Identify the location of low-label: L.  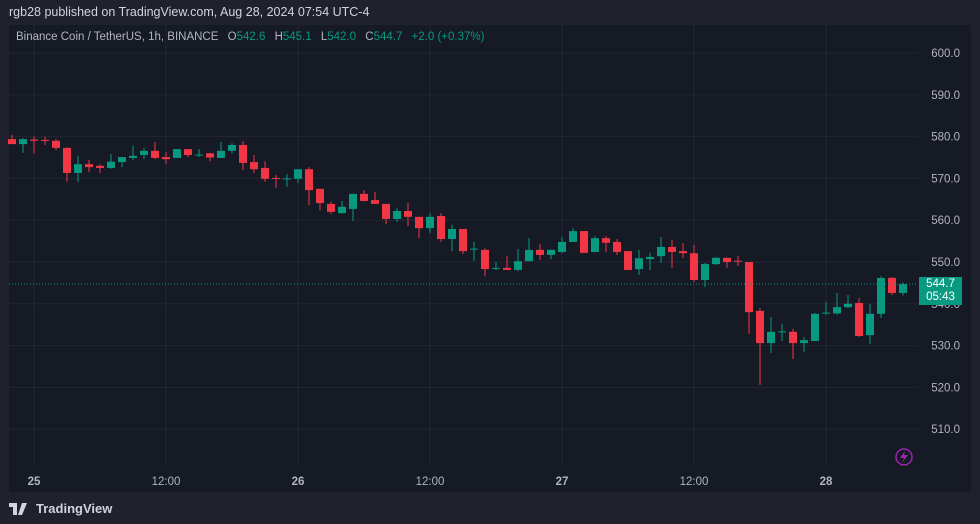
(324, 37).